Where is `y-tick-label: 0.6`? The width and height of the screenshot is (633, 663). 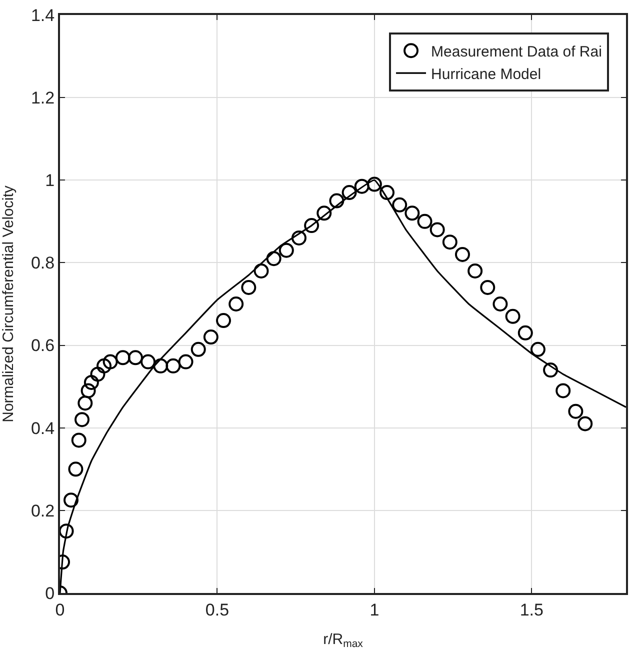
y-tick-label: 0.6 is located at coordinates (42, 346).